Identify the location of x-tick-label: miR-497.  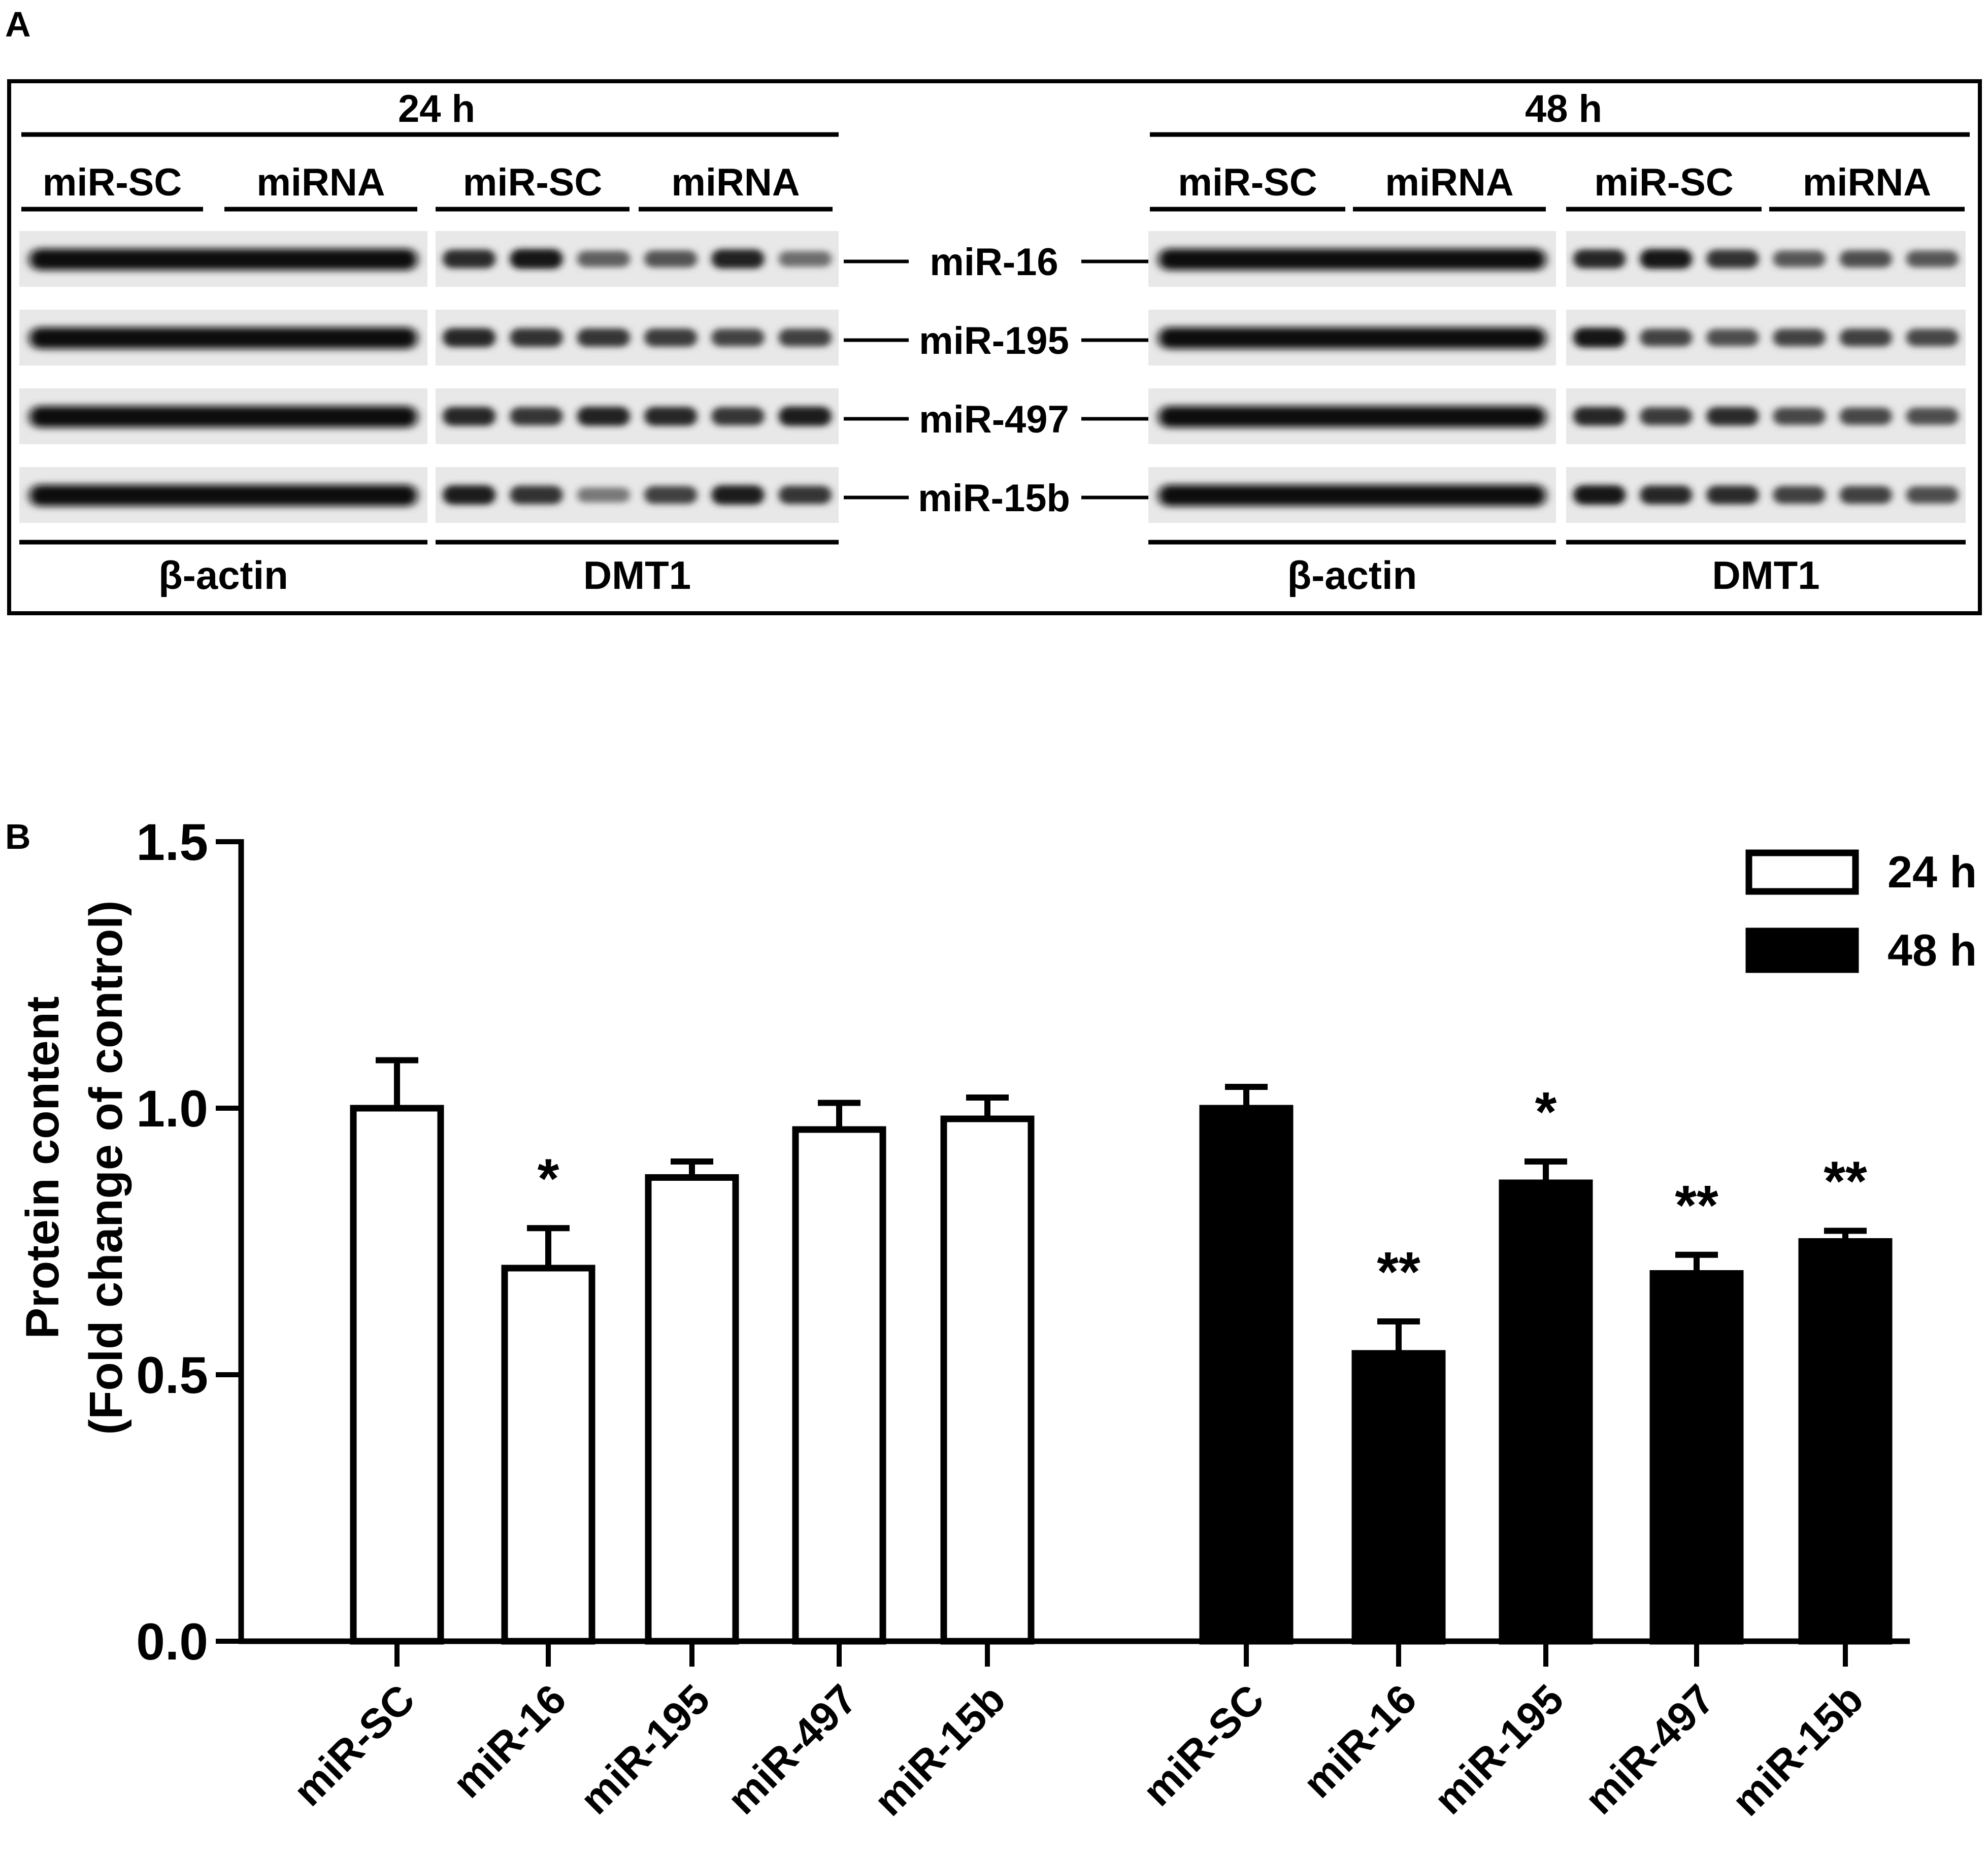
(1650, 1750).